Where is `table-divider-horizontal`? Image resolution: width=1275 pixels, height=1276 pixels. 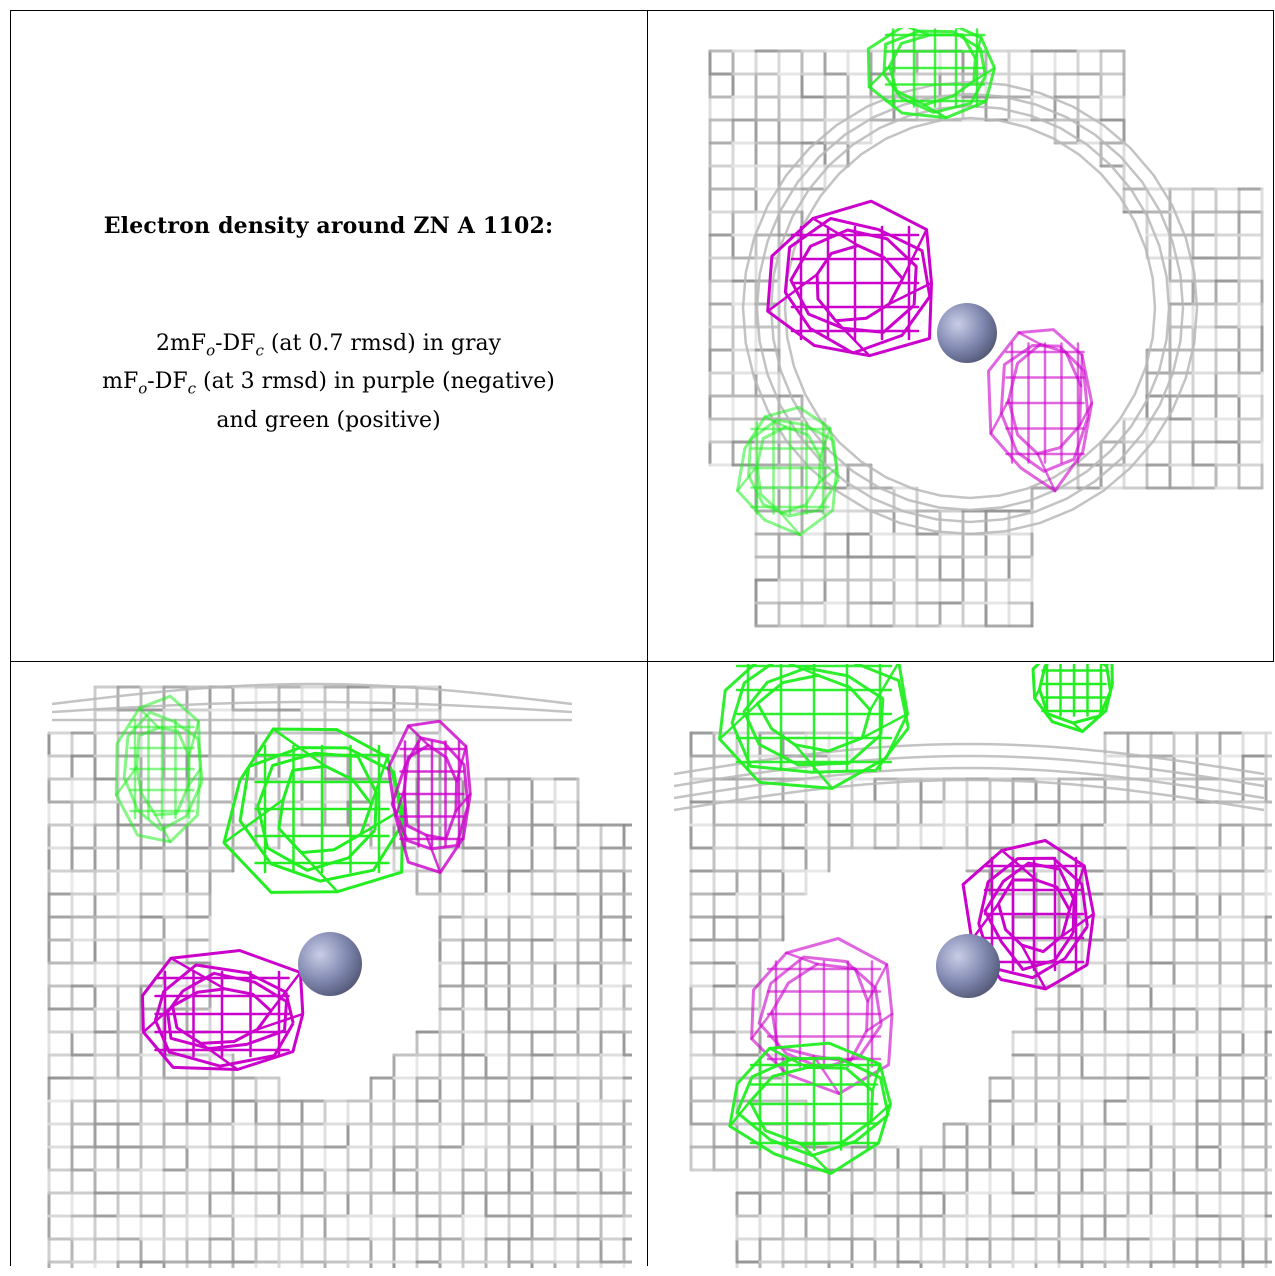 table-divider-horizontal is located at coordinates (642, 661).